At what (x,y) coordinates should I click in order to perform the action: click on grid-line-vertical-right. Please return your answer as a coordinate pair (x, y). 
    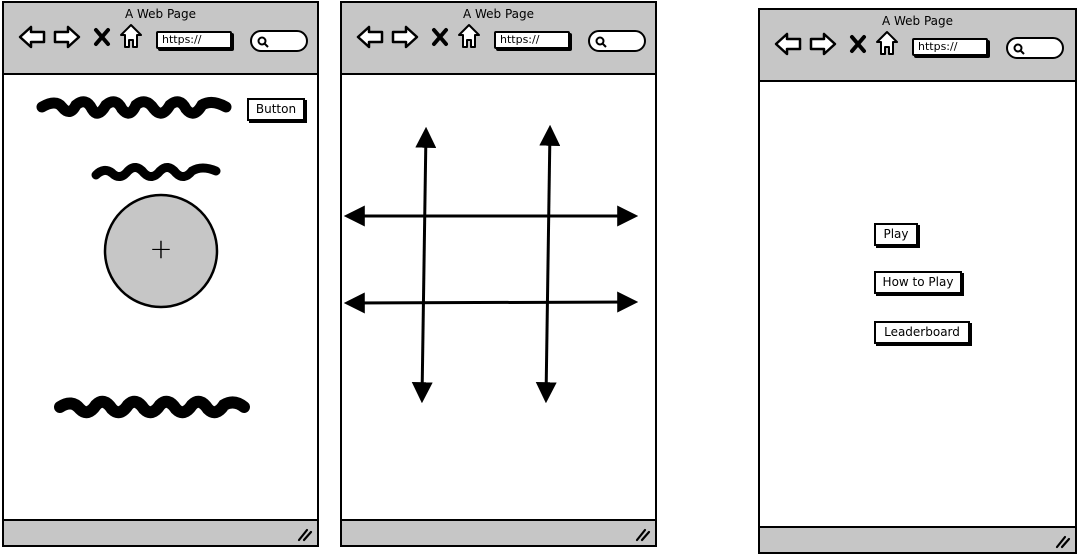
    Looking at the image, I should click on (548, 264).